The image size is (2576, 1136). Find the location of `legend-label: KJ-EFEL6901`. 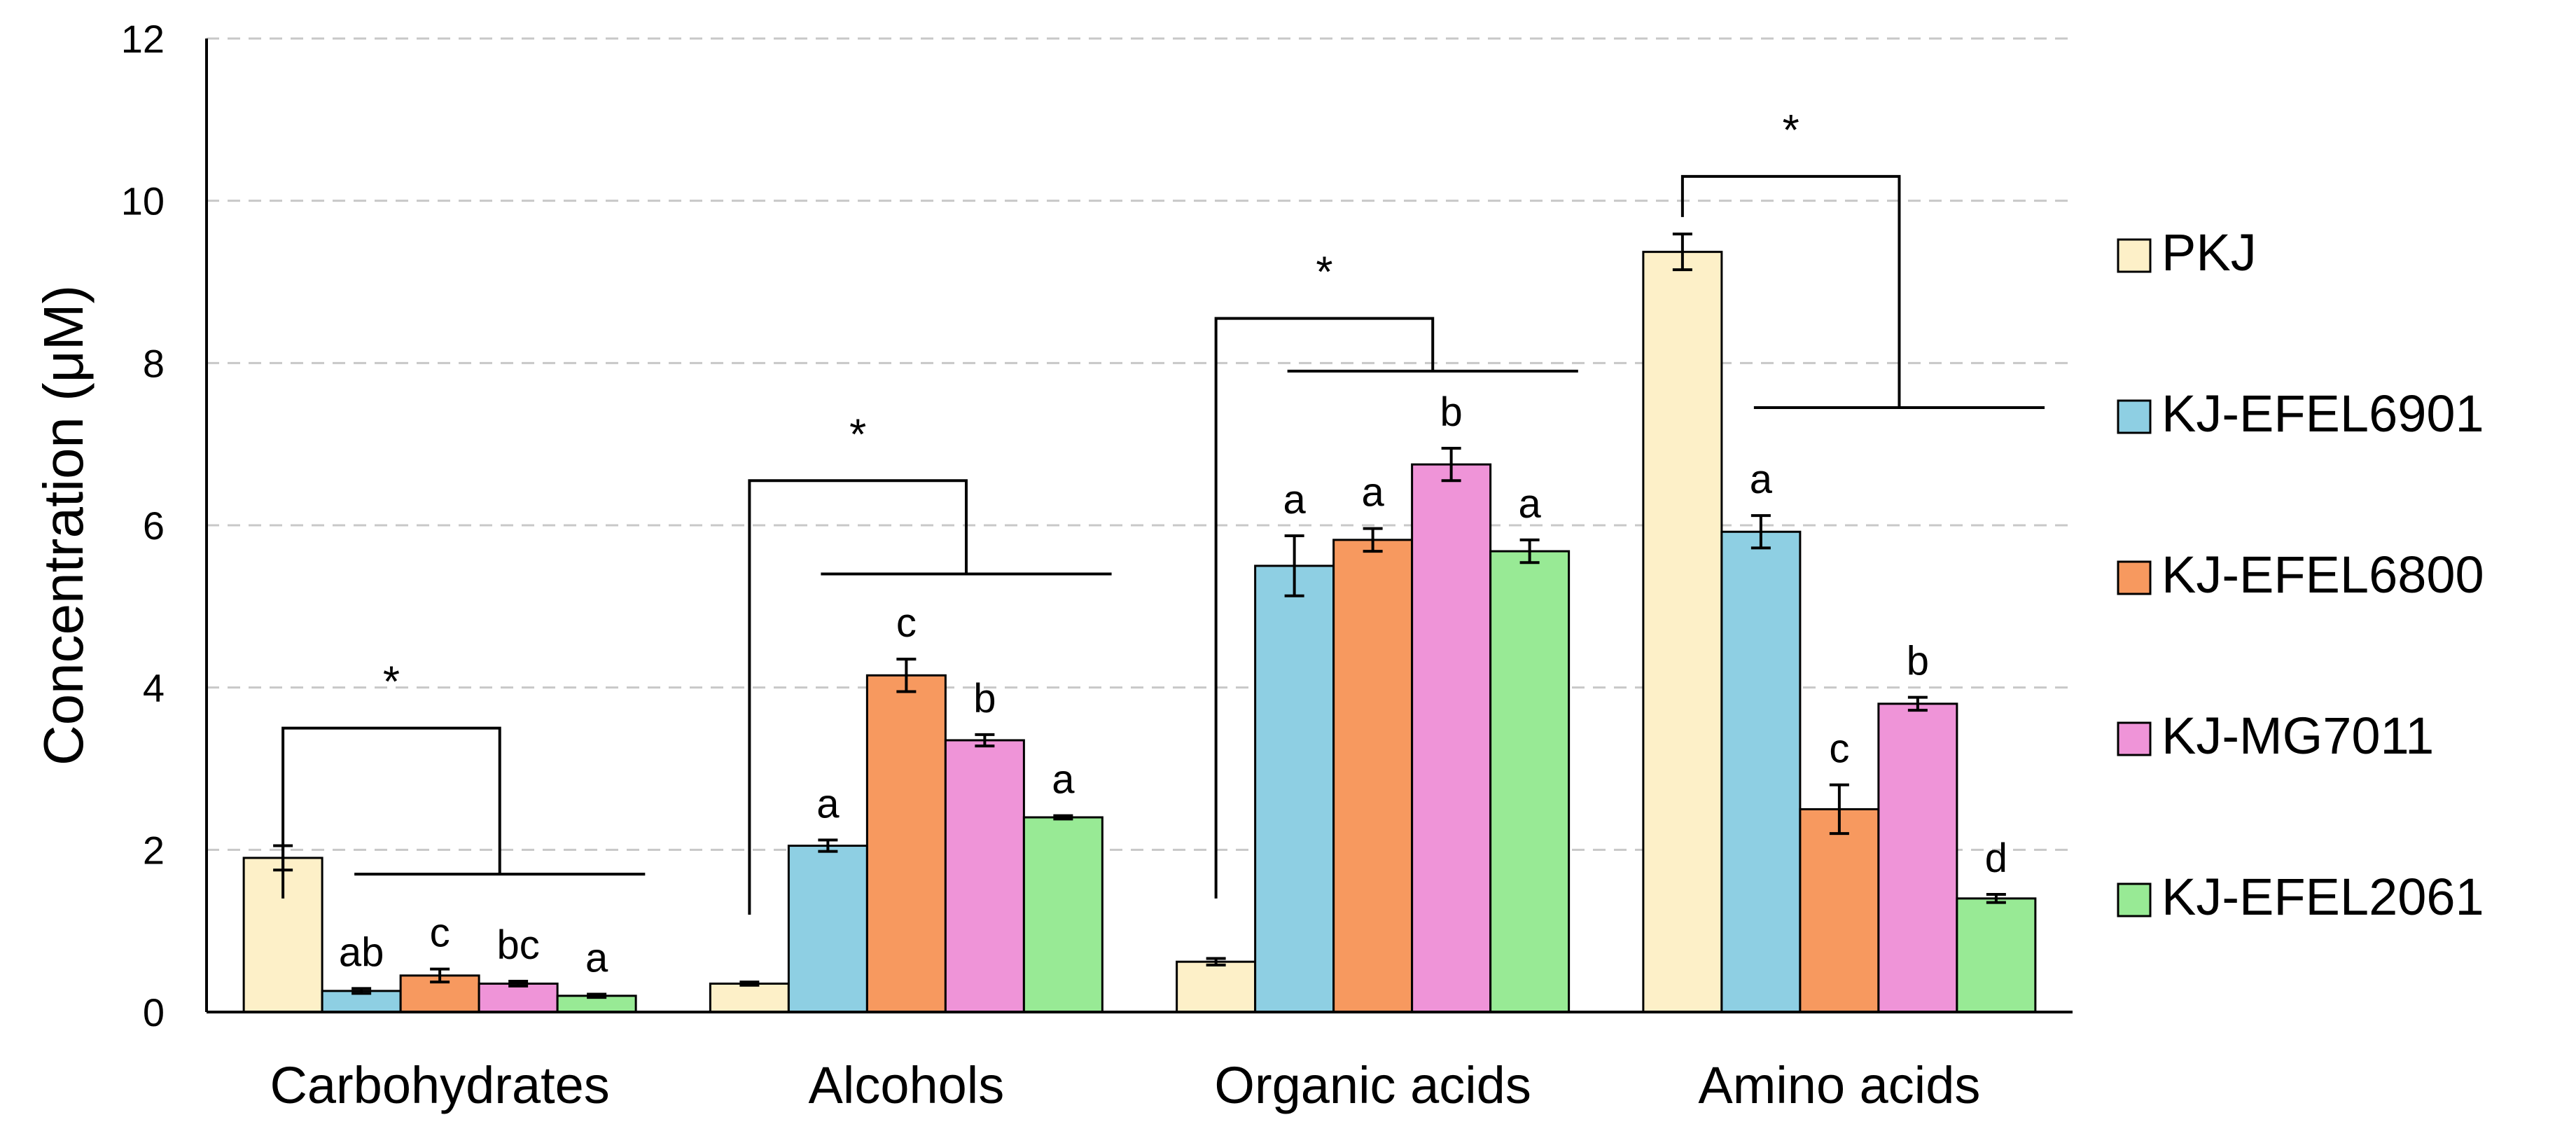

legend-label: KJ-EFEL6901 is located at coordinates (2322, 414).